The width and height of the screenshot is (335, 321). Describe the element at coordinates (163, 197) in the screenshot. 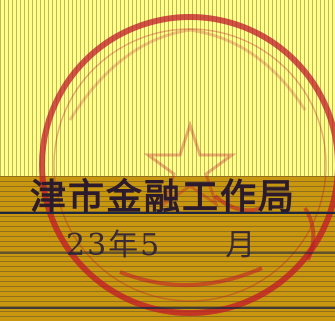

I see `issuer-text: 津市金融工作局` at that location.